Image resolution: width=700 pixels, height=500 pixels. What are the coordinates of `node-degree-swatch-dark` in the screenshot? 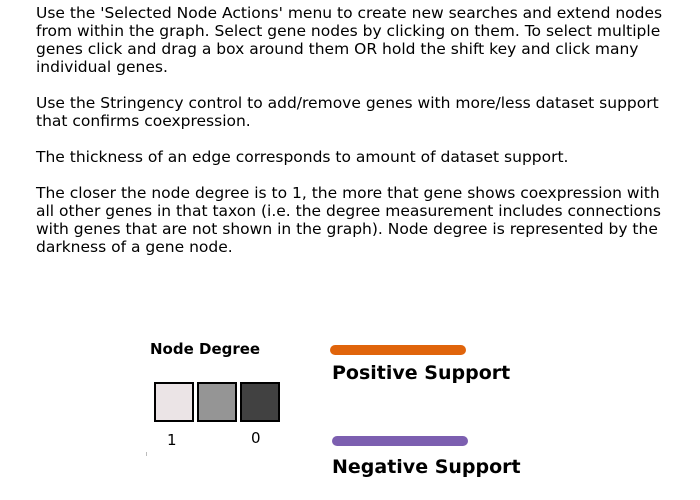 It's located at (260, 402).